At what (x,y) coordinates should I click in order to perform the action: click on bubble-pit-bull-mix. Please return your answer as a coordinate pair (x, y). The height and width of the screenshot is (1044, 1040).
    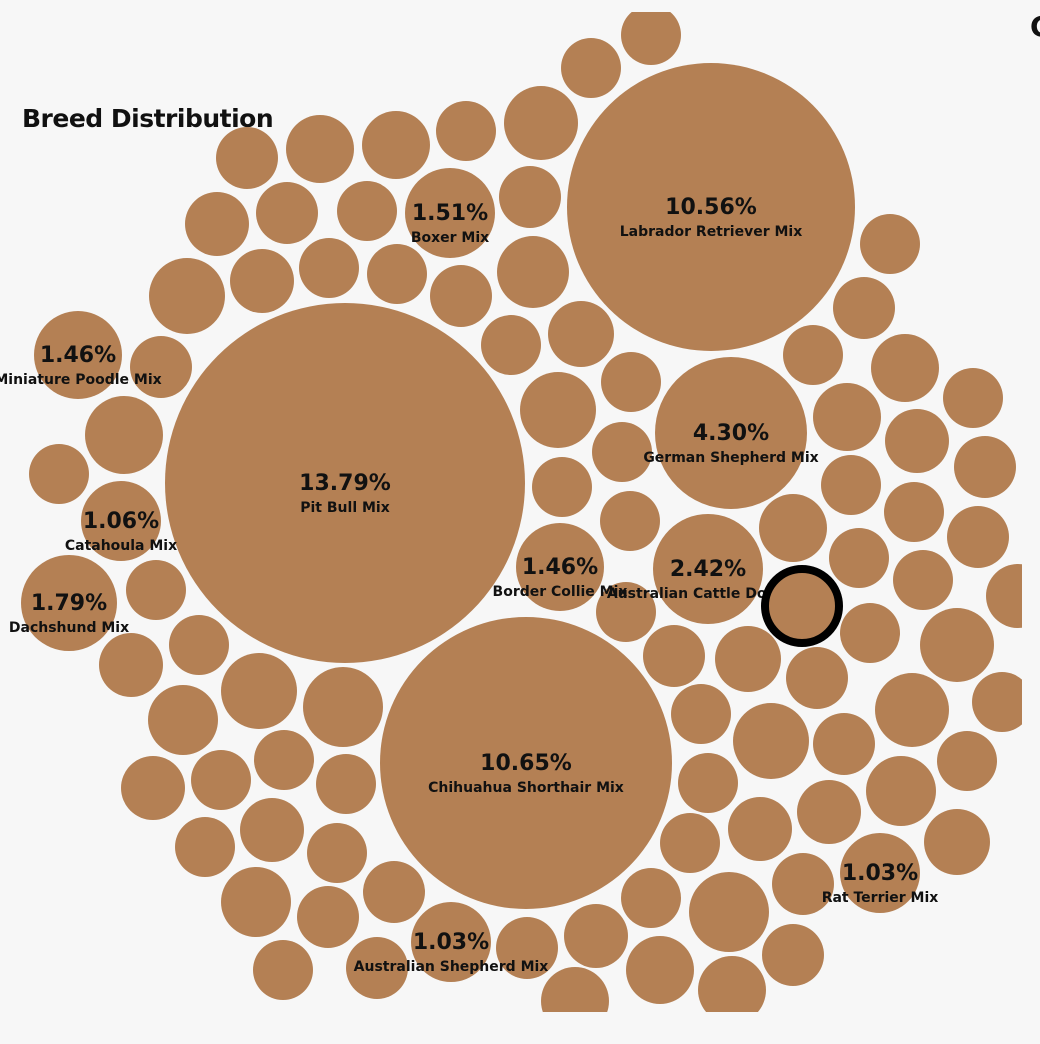
    Looking at the image, I should click on (345, 483).